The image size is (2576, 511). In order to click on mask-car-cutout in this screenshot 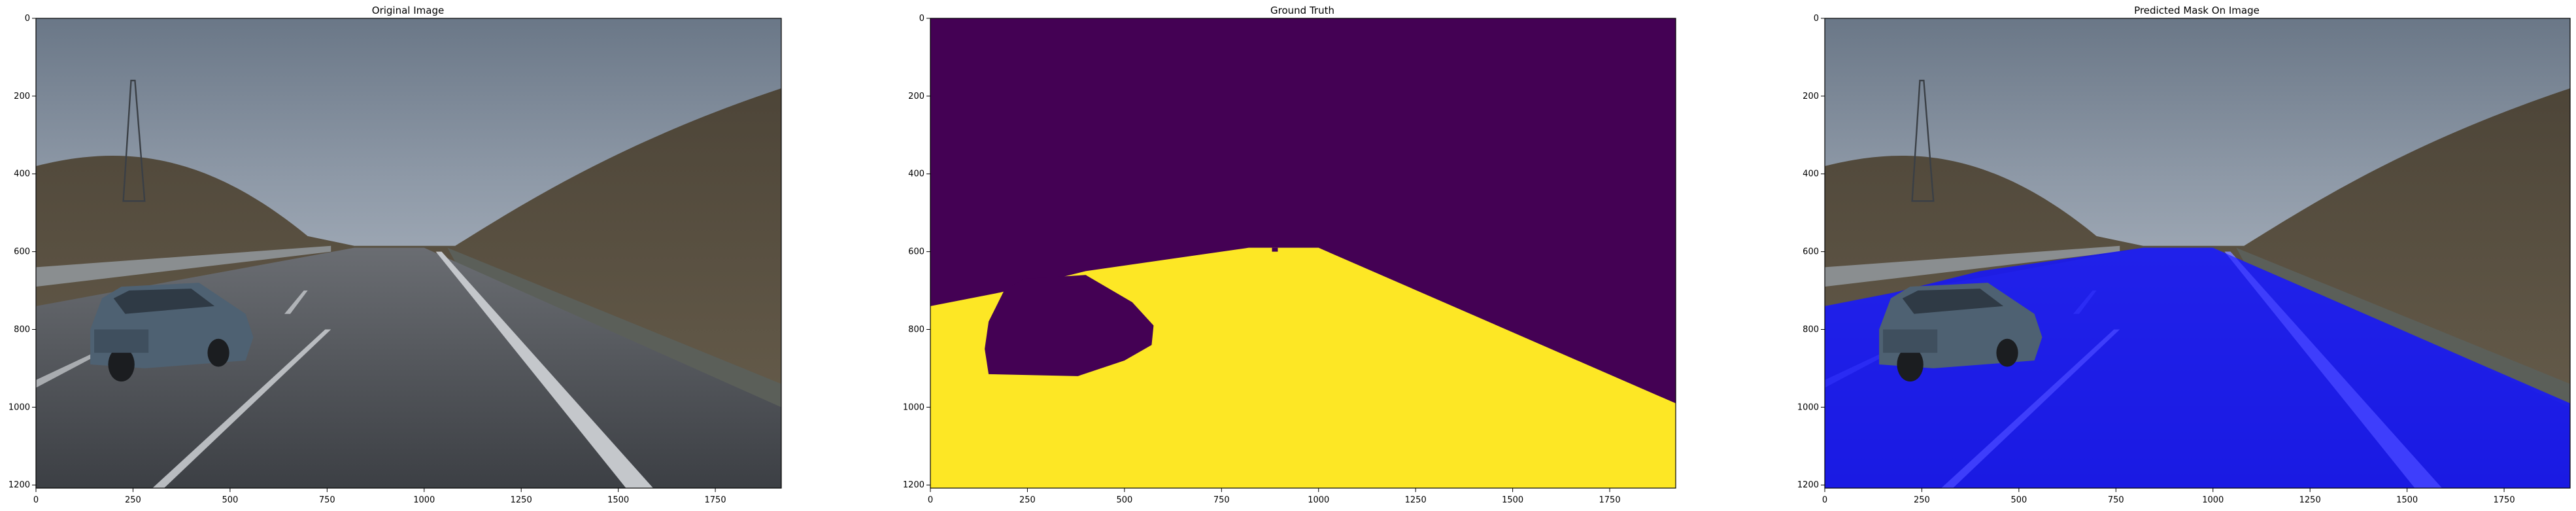, I will do `click(1069, 325)`.